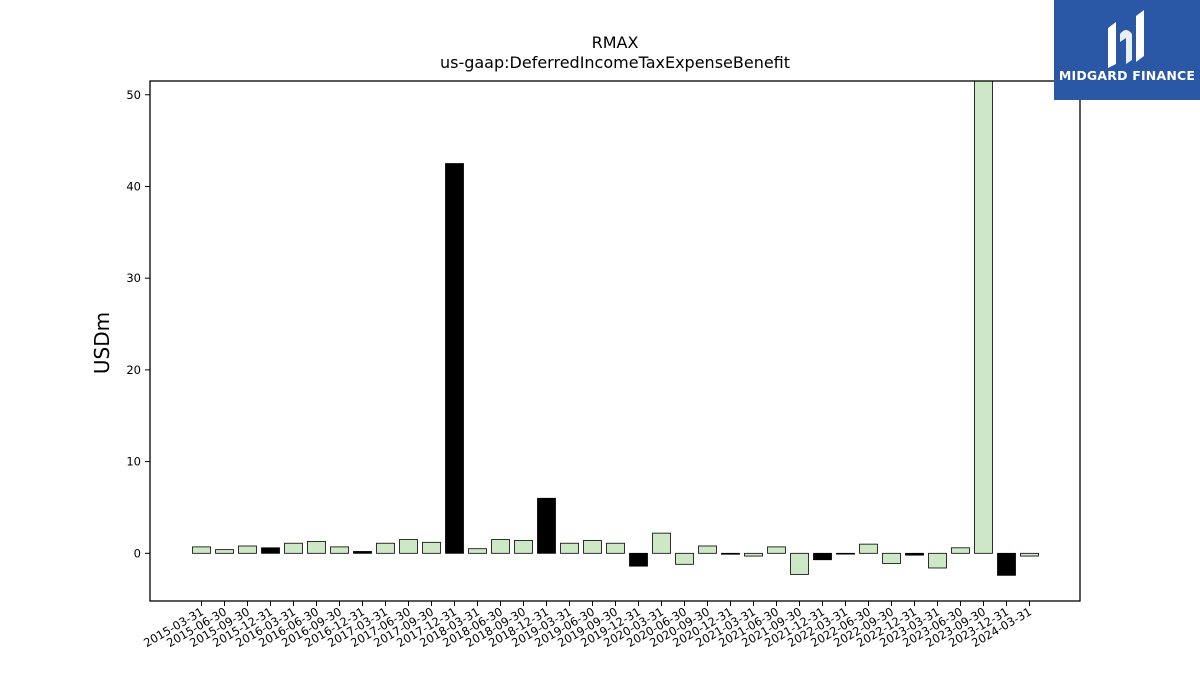 This screenshot has height=675, width=1200. Describe the element at coordinates (102, 343) in the screenshot. I see `y-axis-label: USDm` at that location.